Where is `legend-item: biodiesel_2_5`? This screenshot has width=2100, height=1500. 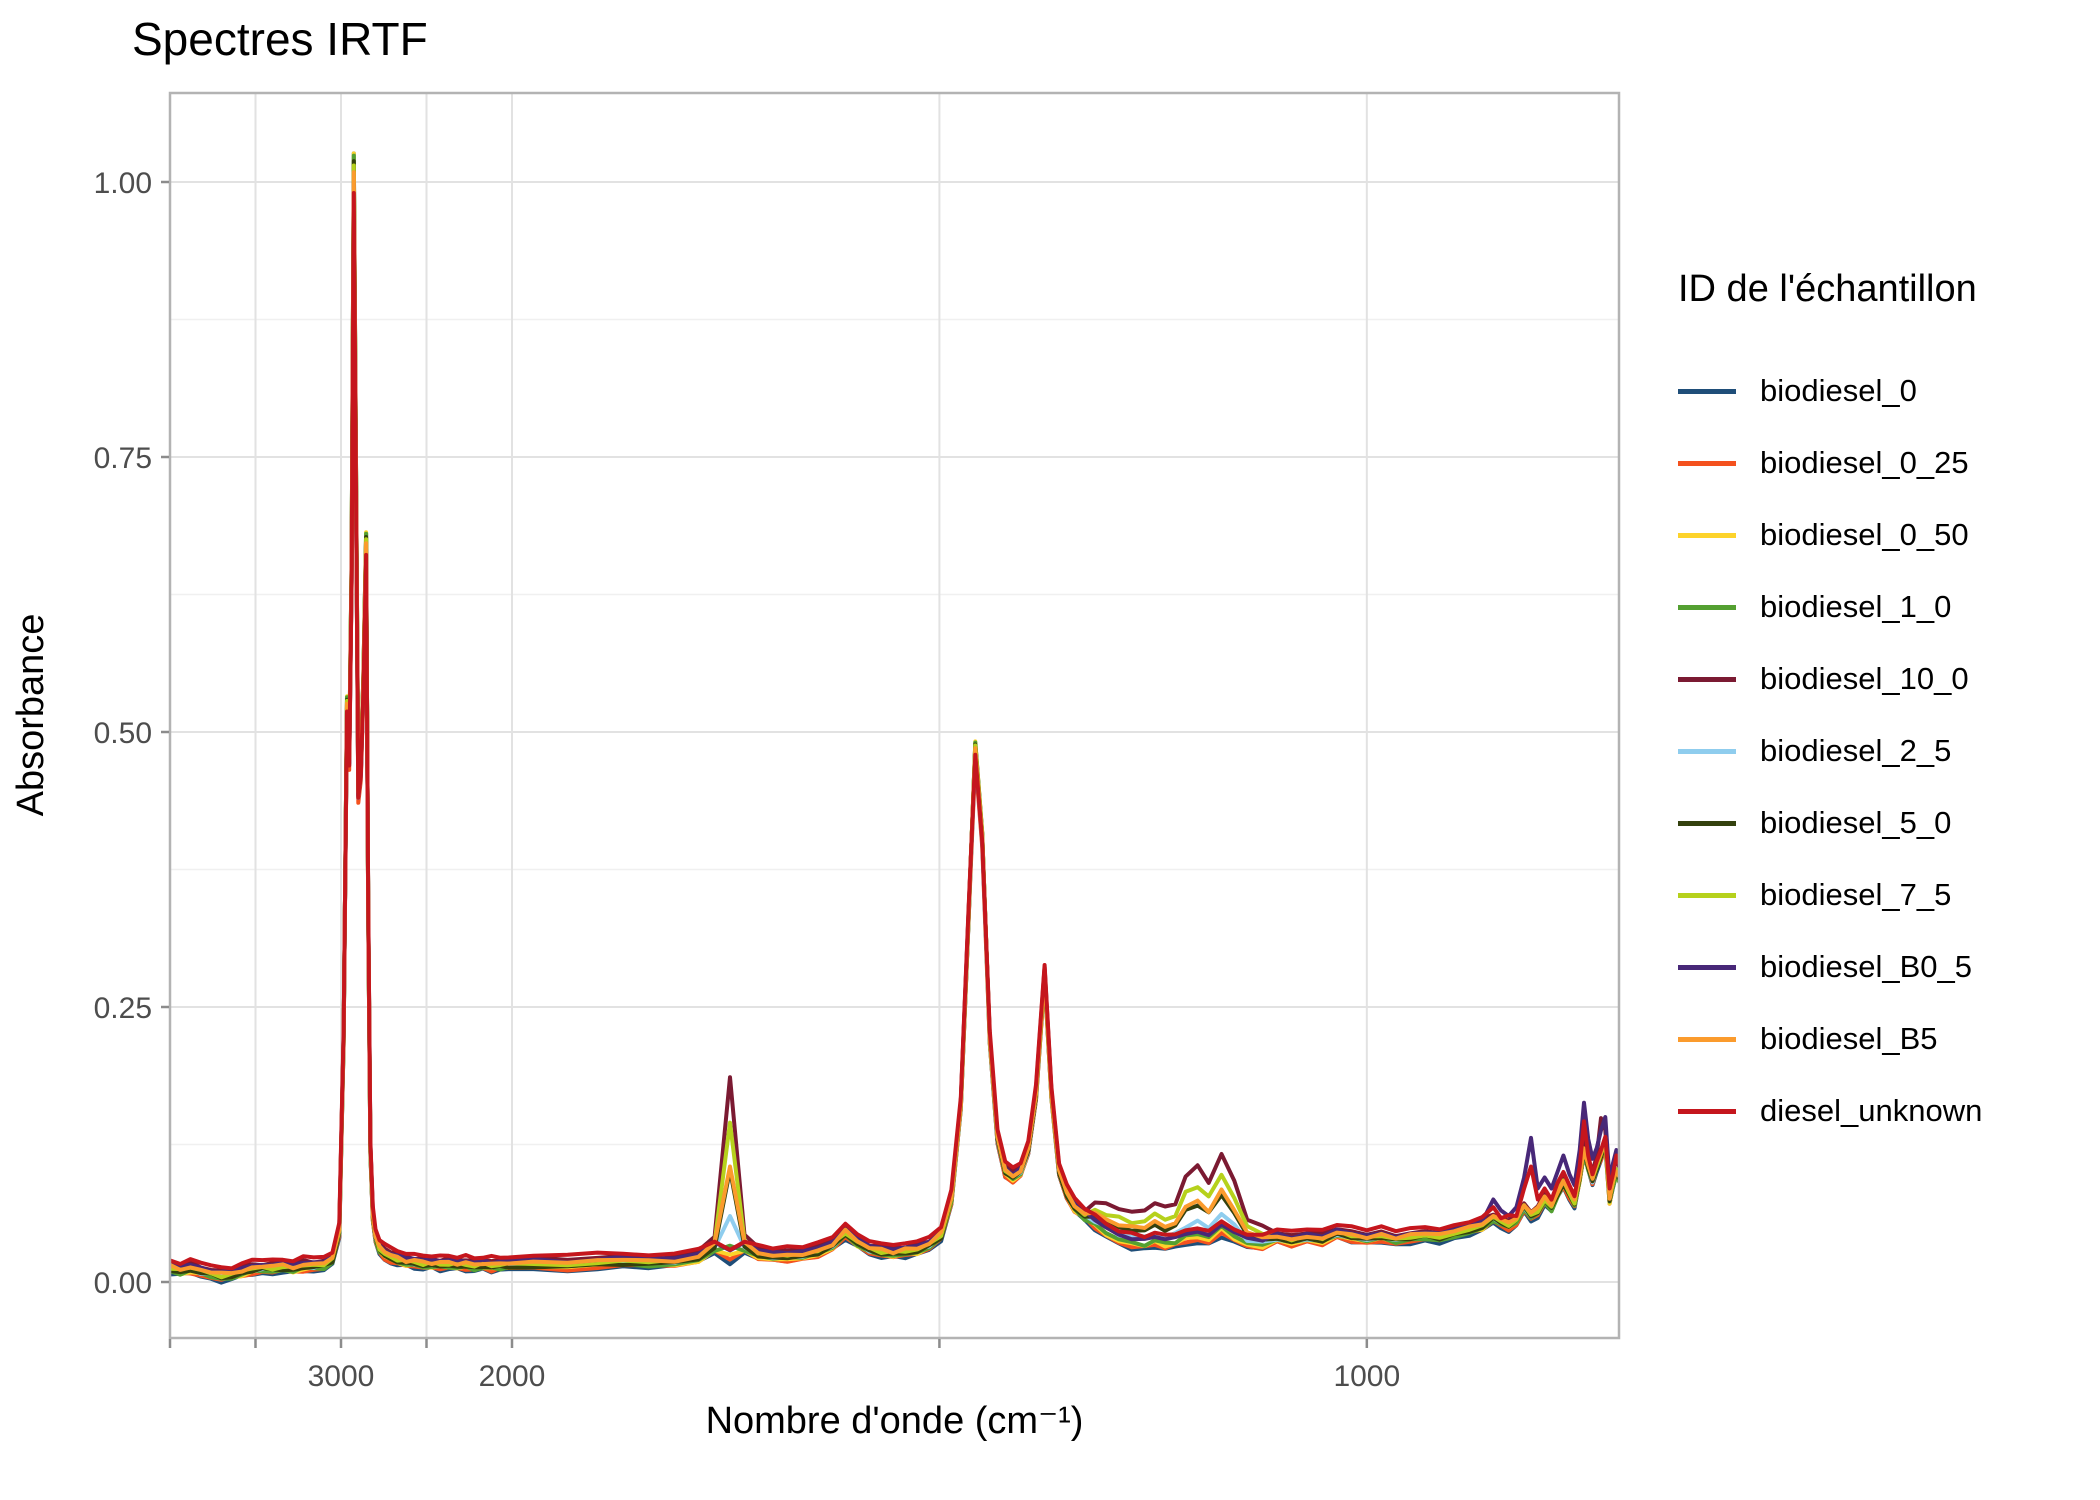 legend-item: biodiesel_2_5 is located at coordinates (1888, 751).